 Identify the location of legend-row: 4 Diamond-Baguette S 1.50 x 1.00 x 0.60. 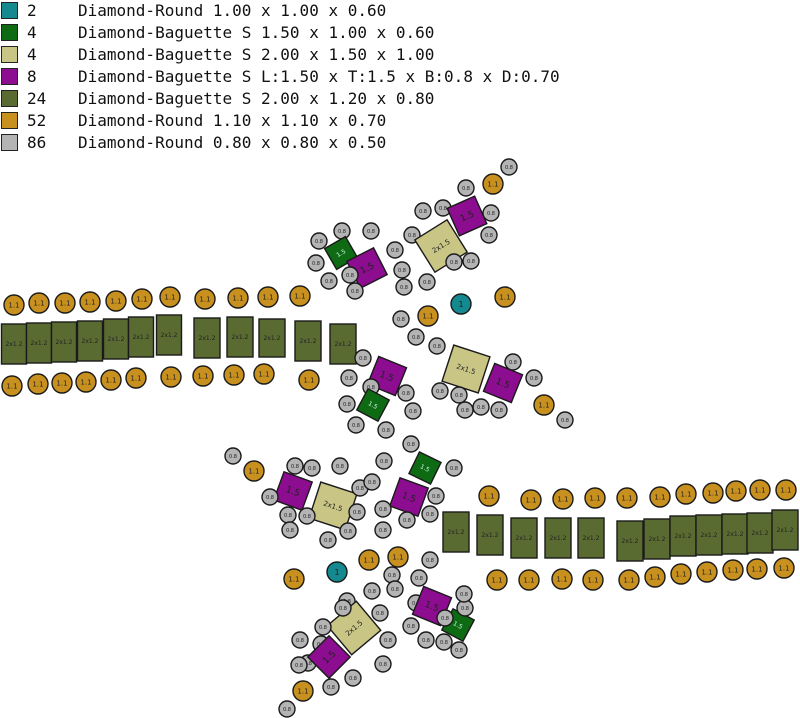
(217, 34).